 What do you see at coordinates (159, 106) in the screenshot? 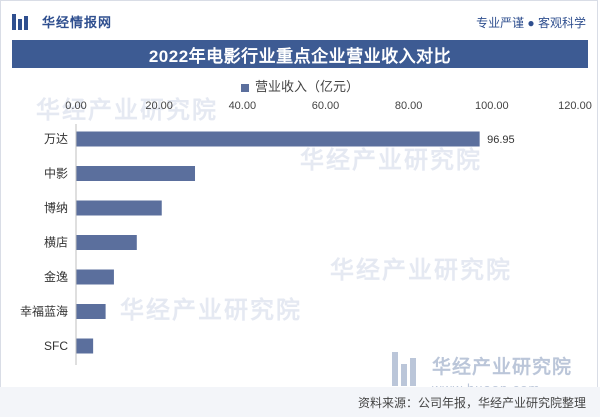
I see `x-tick-label: 20.00` at bounding box center [159, 106].